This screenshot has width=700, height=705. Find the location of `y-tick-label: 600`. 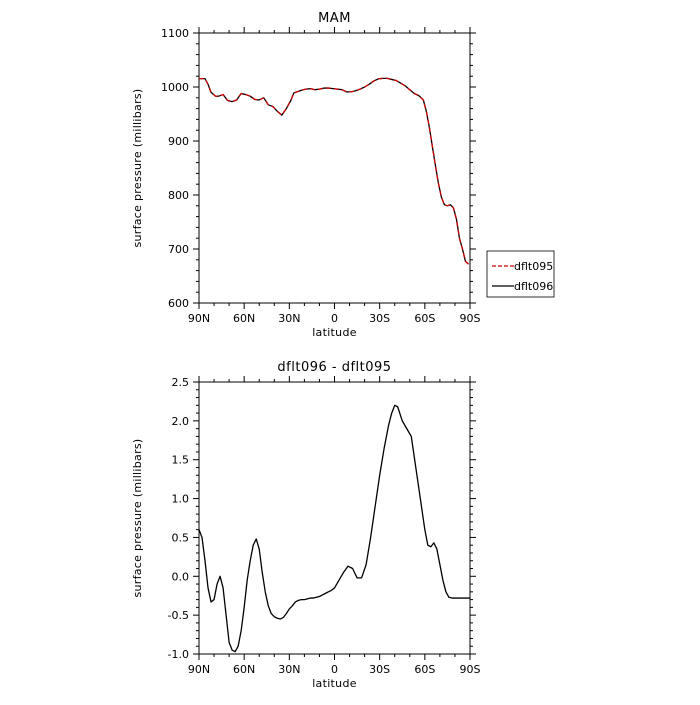

y-tick-label: 600 is located at coordinates (178, 303).